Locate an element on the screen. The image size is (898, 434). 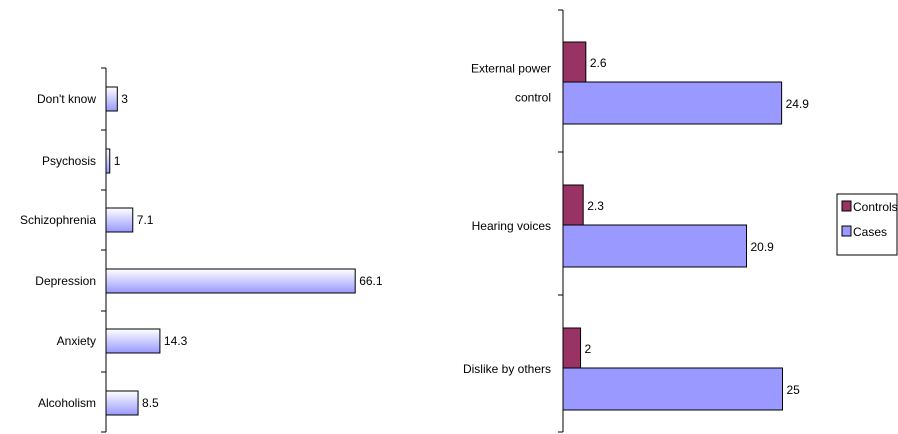
right-category-label: Dislike by others is located at coordinates (507, 369).